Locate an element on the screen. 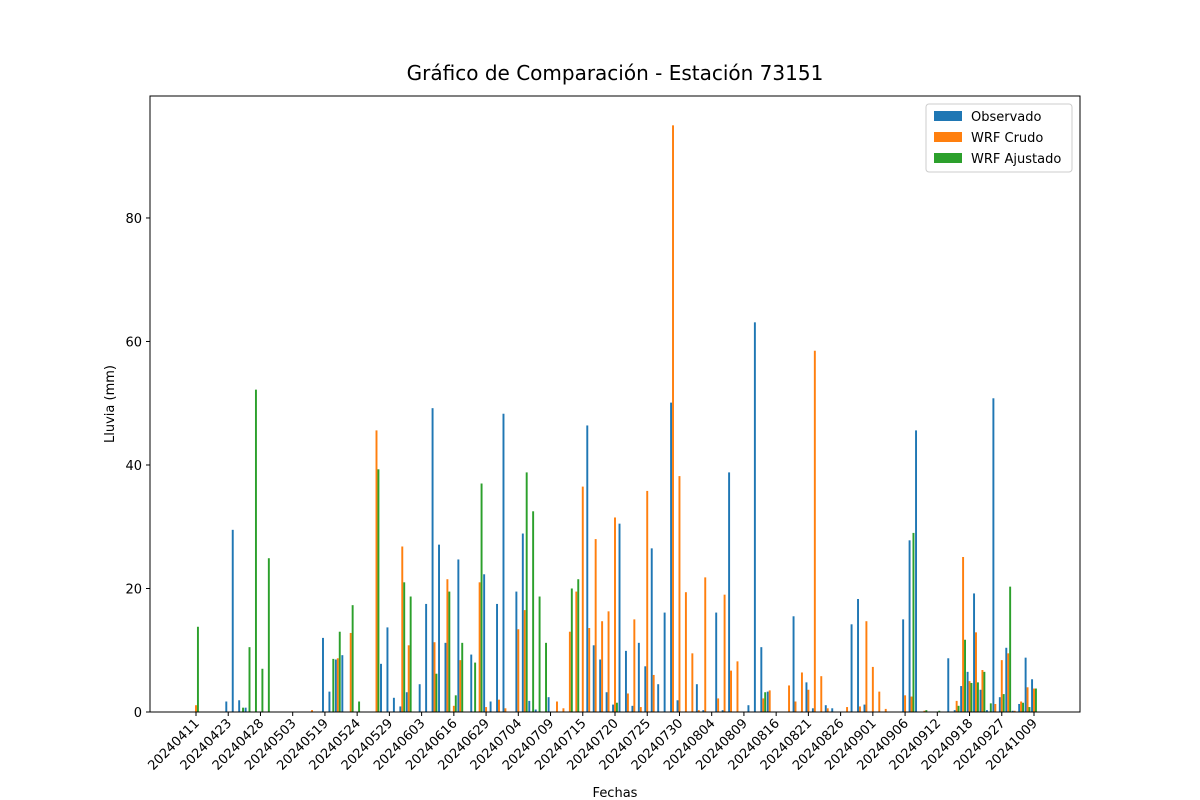  y-axis-label: Lluvia (mm) is located at coordinates (110, 404).